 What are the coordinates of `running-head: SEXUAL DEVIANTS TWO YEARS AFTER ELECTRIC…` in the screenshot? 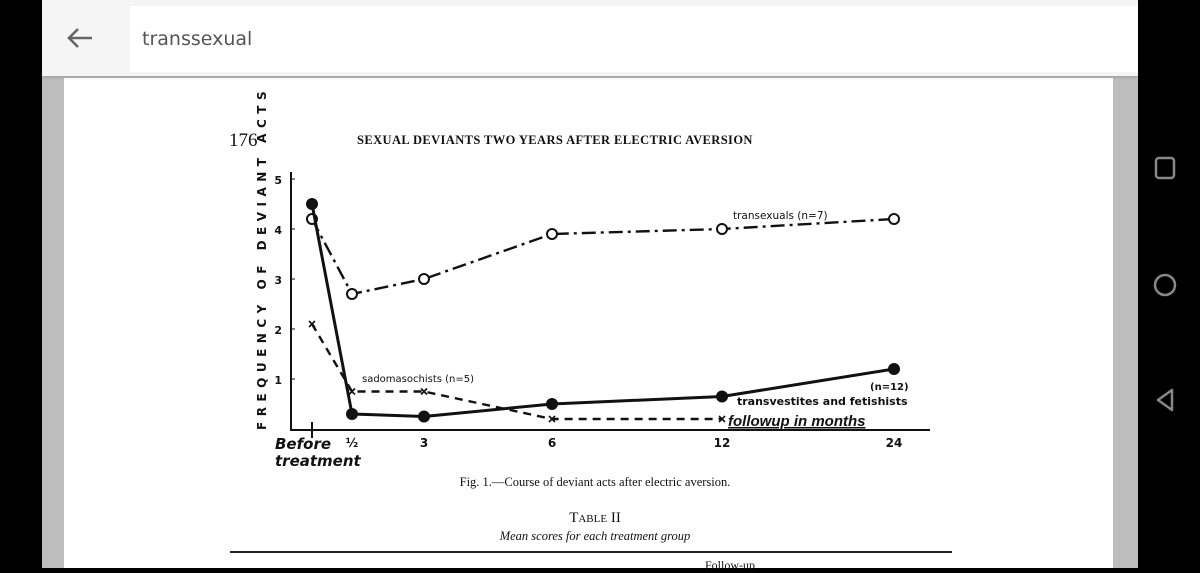 It's located at (555, 140).